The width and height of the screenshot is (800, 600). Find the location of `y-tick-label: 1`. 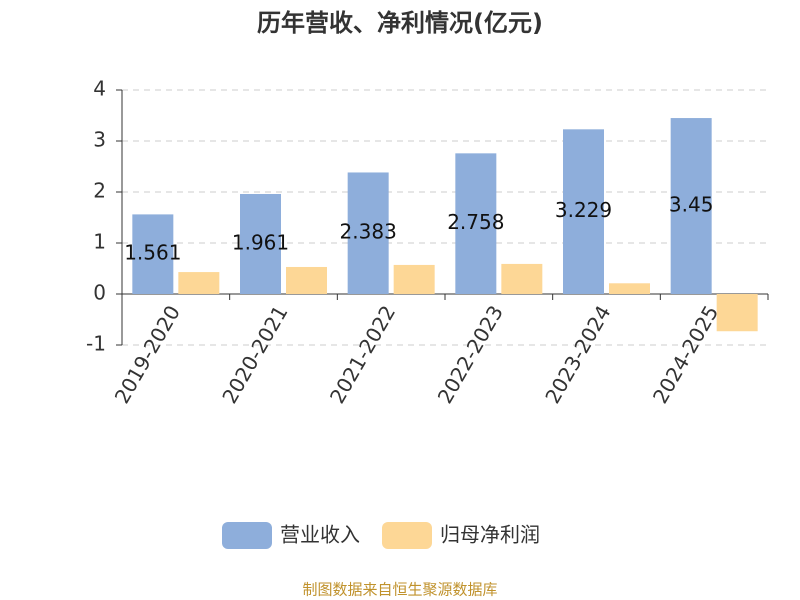

y-tick-label: 1 is located at coordinates (99, 242).